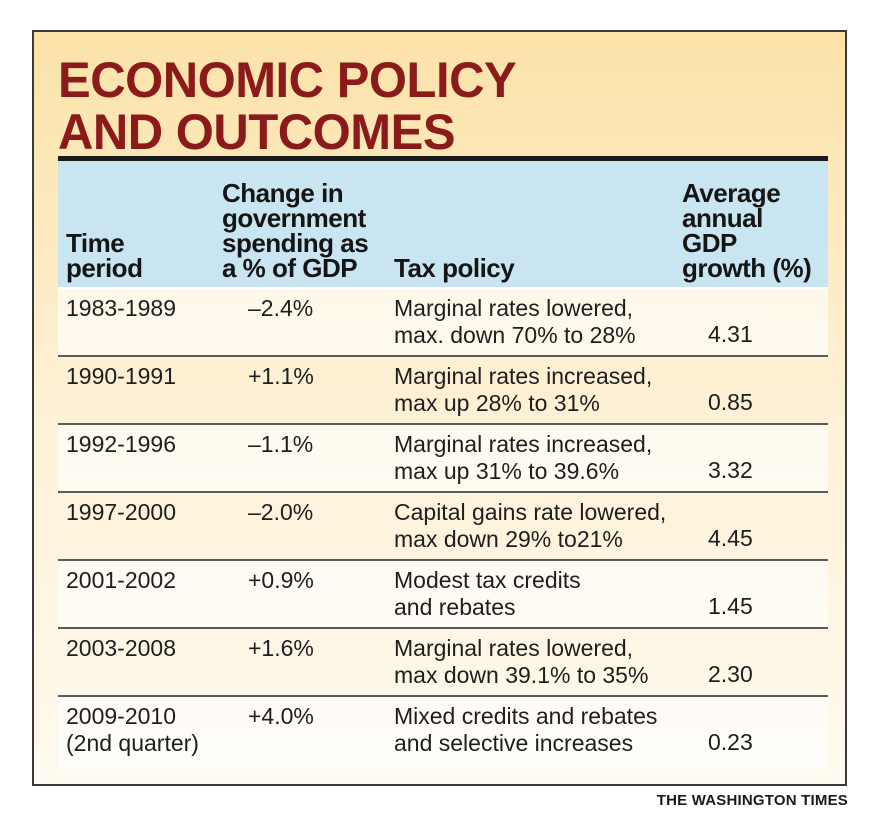 The width and height of the screenshot is (878, 820). I want to click on cell-line: Capital gains rate lowered,, so click(530, 512).